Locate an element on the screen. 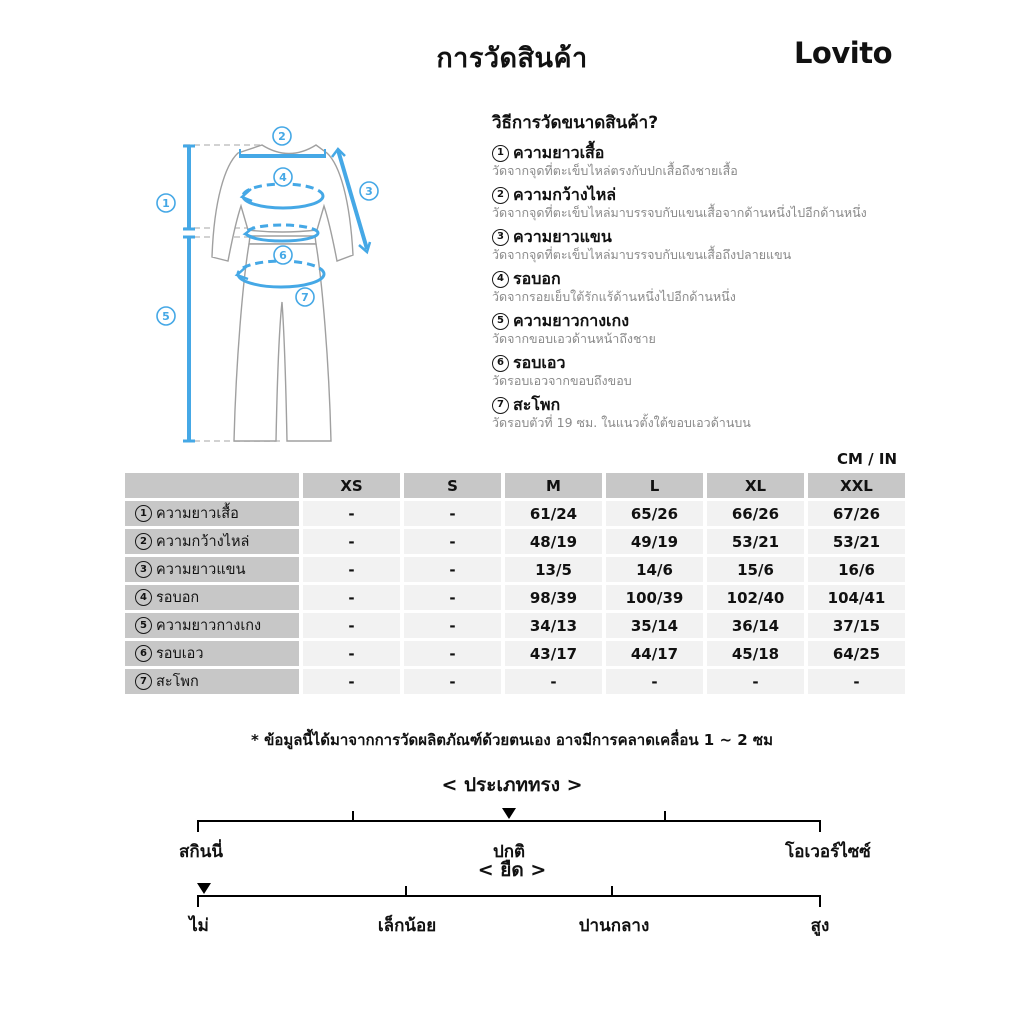 The width and height of the screenshot is (1024, 1024). row-number-badge: 2 is located at coordinates (143, 541).